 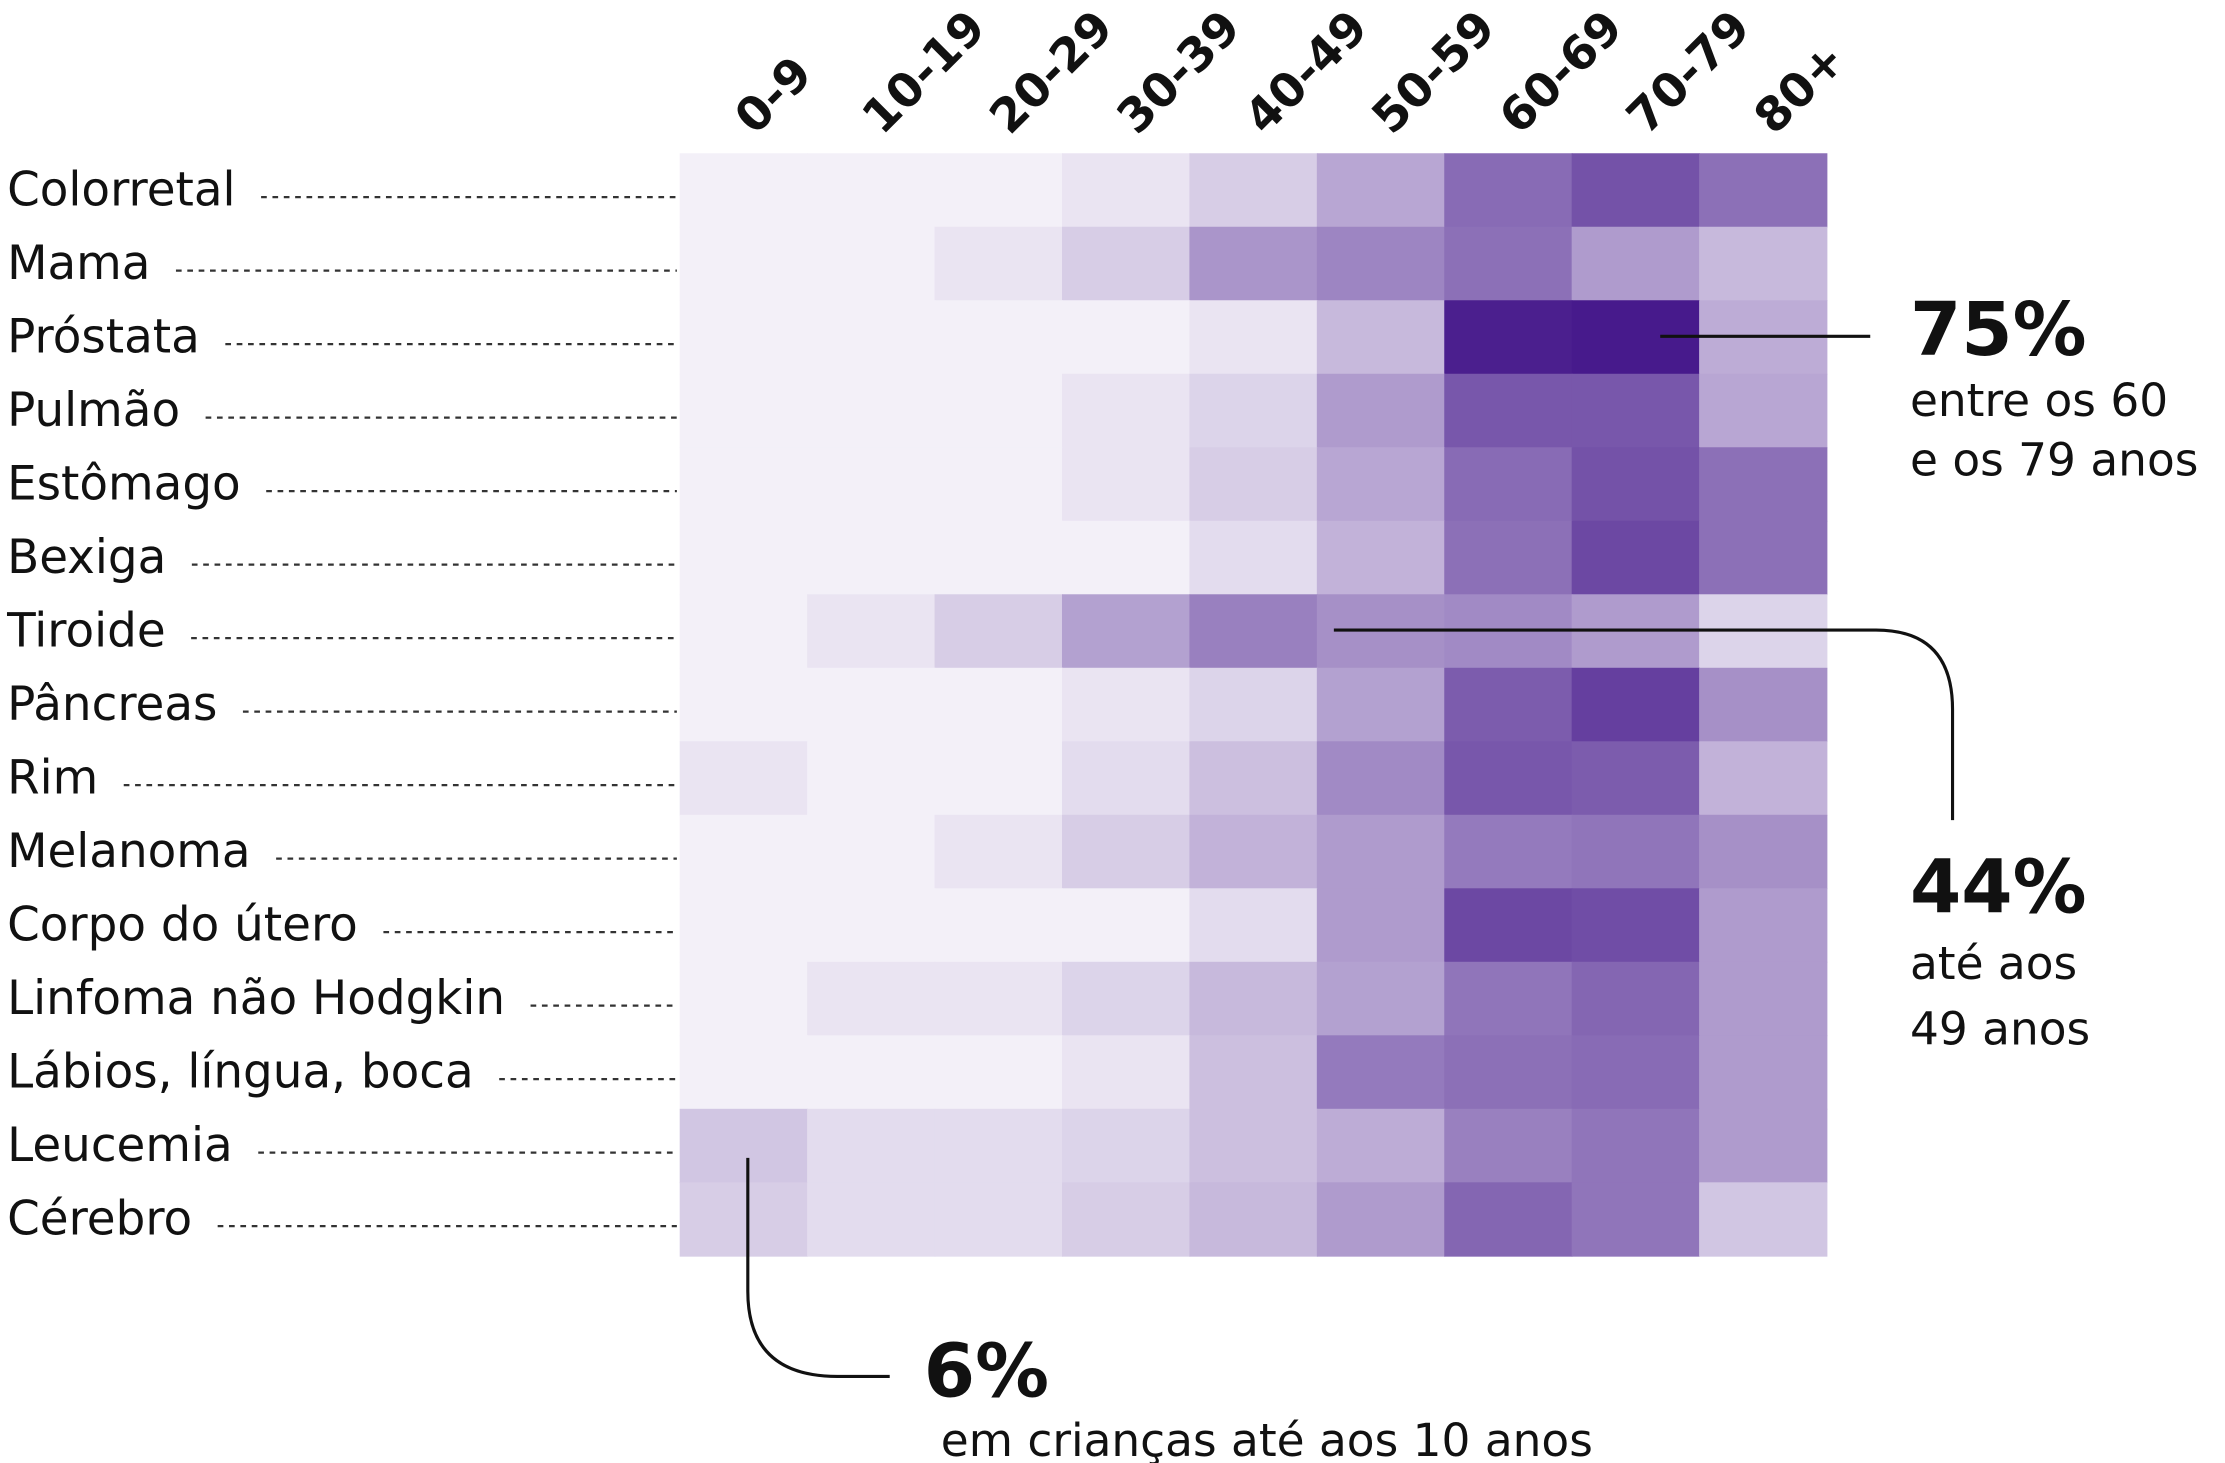 What do you see at coordinates (774, 96) in the screenshot?
I see `column-label: 0-9` at bounding box center [774, 96].